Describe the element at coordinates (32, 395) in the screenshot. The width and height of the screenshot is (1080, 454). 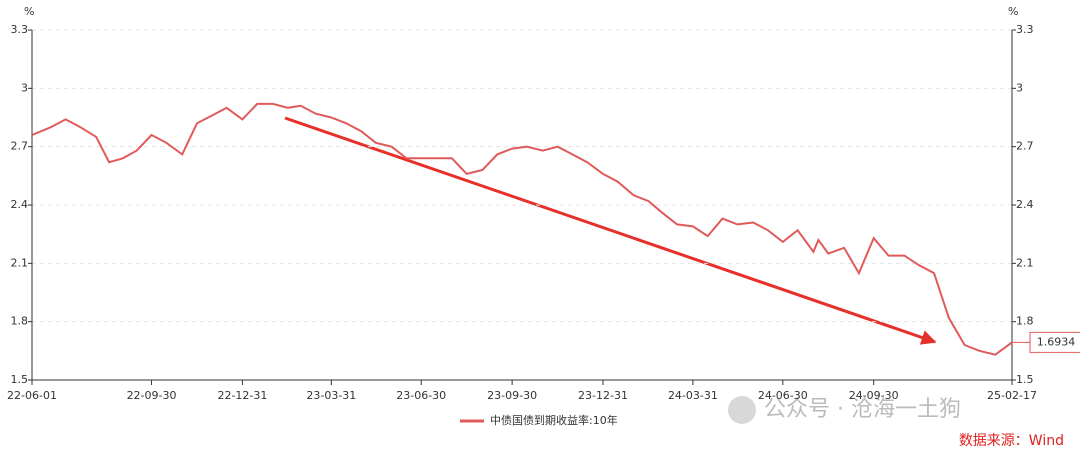
I see `x-tick-label: 22-06-01` at that location.